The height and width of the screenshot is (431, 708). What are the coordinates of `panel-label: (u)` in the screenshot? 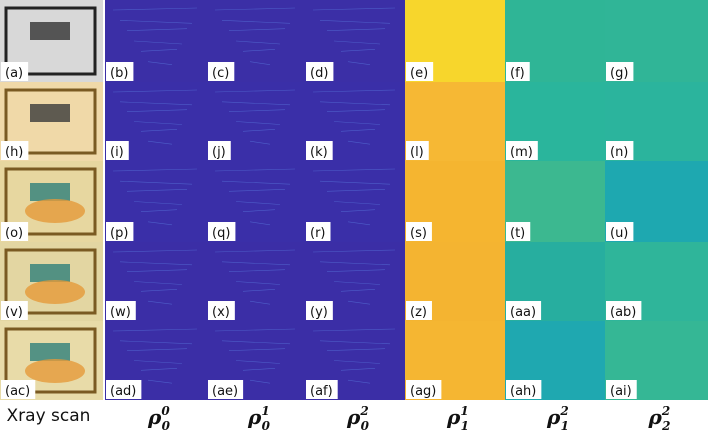 It's located at (619, 233).